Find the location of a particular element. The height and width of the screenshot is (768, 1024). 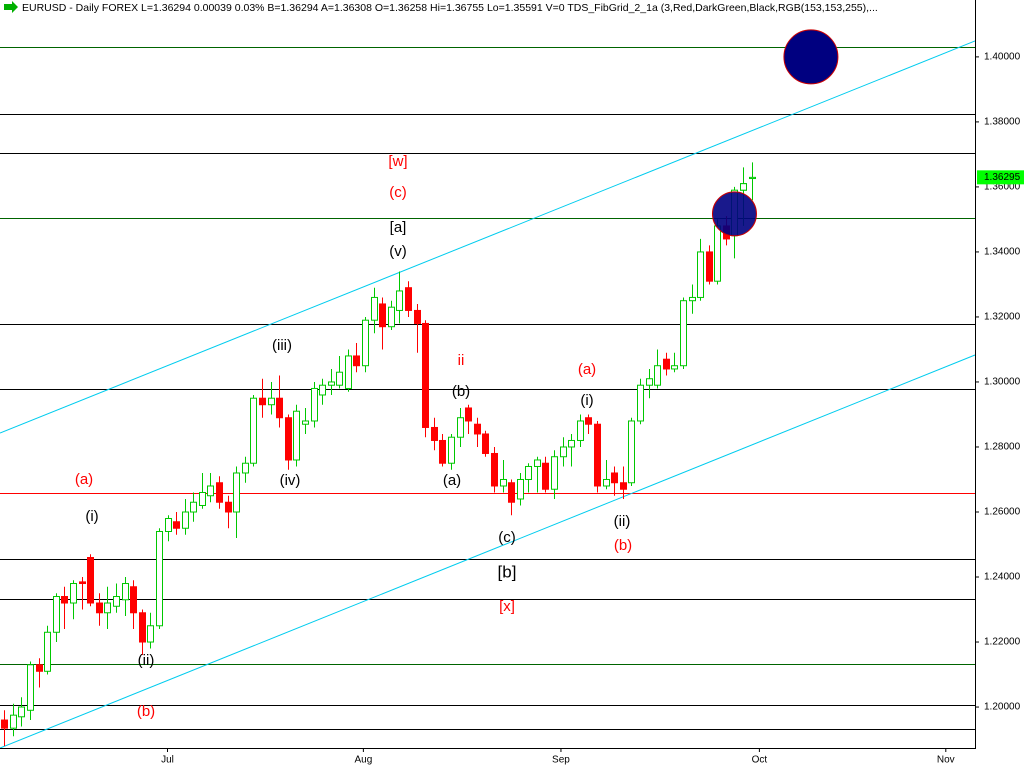

last-price-label: 1.36295 is located at coordinates (1002, 177).